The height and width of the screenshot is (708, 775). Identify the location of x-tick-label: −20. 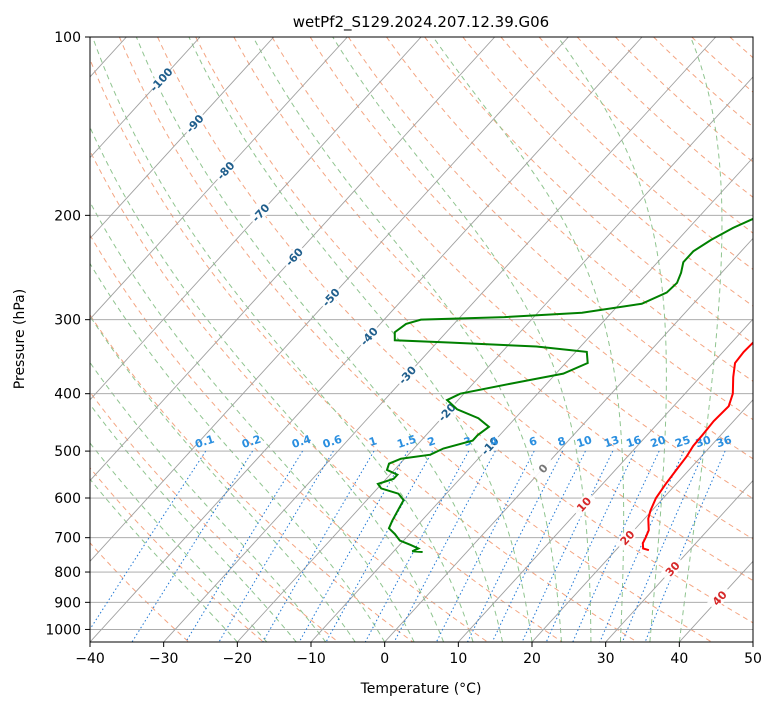
(238, 659).